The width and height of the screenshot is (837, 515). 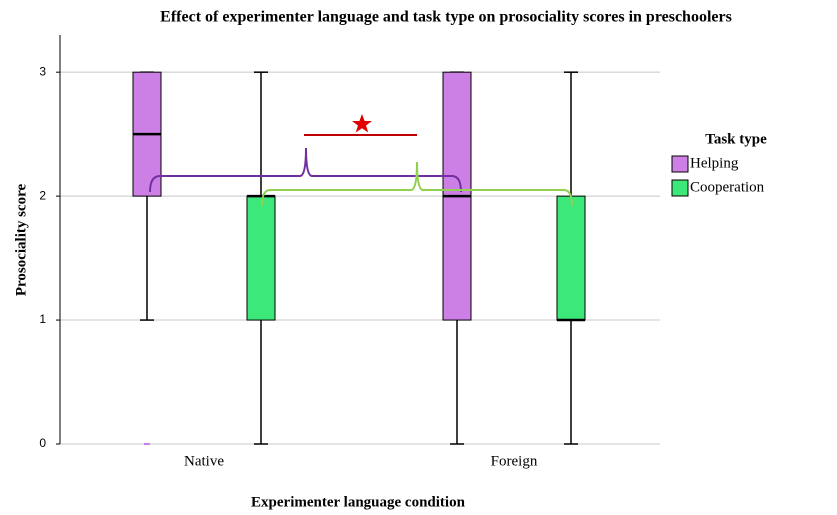 I want to click on y-tick-label: 2, so click(x=42, y=195).